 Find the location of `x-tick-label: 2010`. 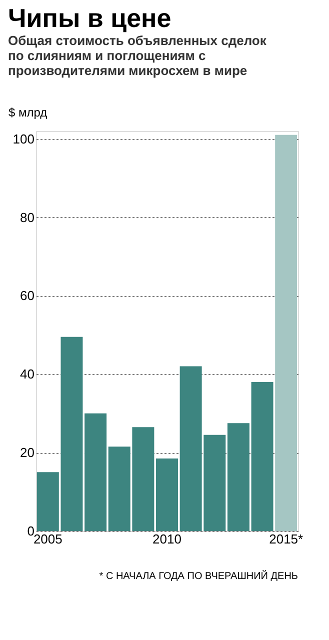

x-tick-label: 2010 is located at coordinates (167, 539).